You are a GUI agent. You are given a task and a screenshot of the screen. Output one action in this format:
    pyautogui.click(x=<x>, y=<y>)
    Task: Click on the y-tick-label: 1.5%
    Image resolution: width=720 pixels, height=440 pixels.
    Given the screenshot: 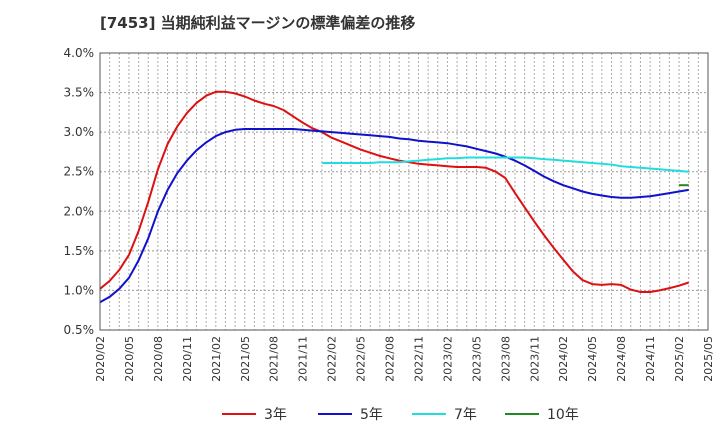 What is the action you would take?
    pyautogui.click(x=79, y=251)
    